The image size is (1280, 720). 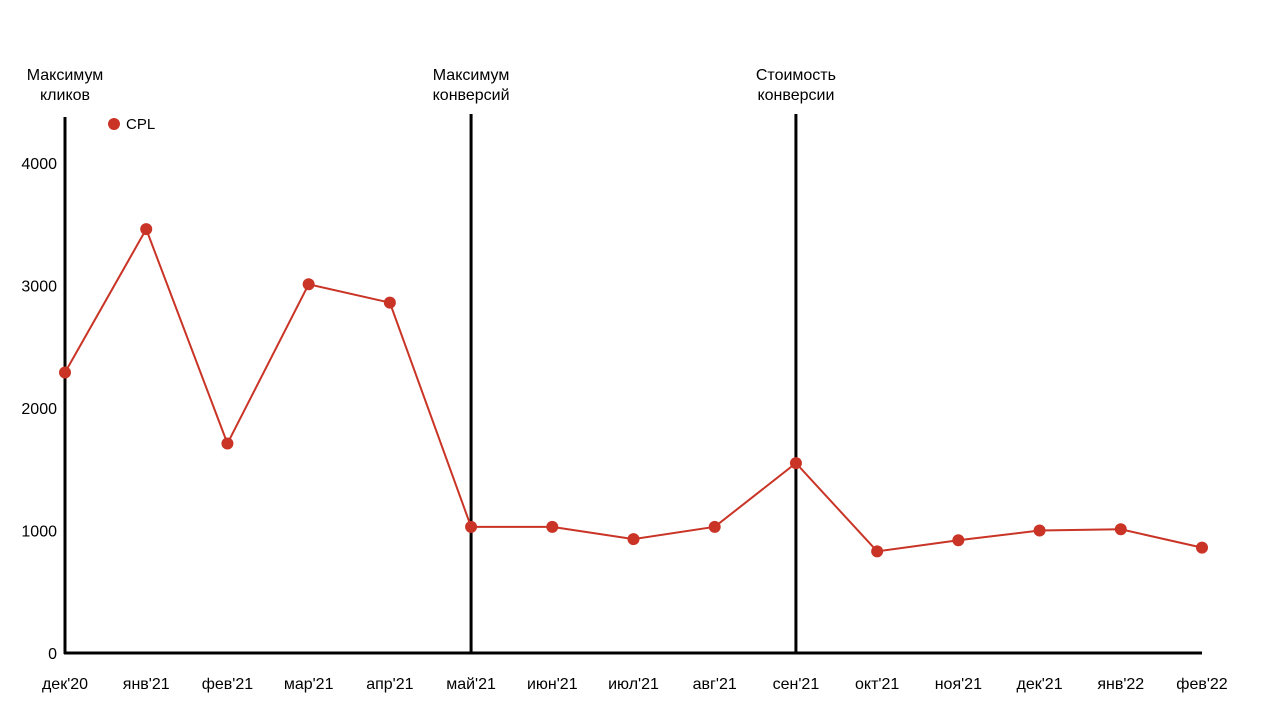 I want to click on annotation-label: кликов, so click(x=65, y=95).